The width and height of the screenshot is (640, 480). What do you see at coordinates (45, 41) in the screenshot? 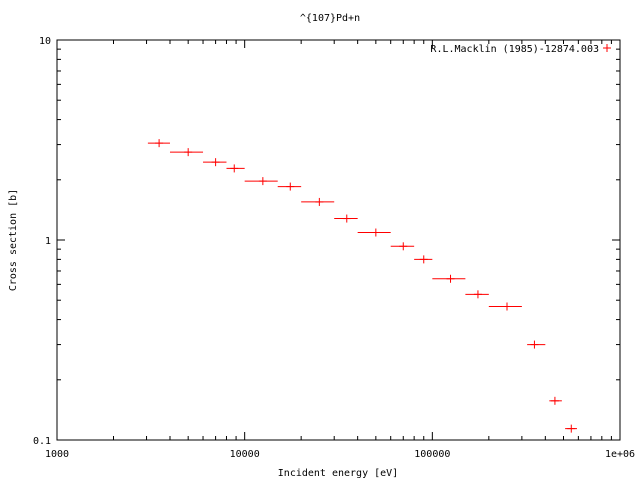
I see `y-tick-label: 10` at bounding box center [45, 41].